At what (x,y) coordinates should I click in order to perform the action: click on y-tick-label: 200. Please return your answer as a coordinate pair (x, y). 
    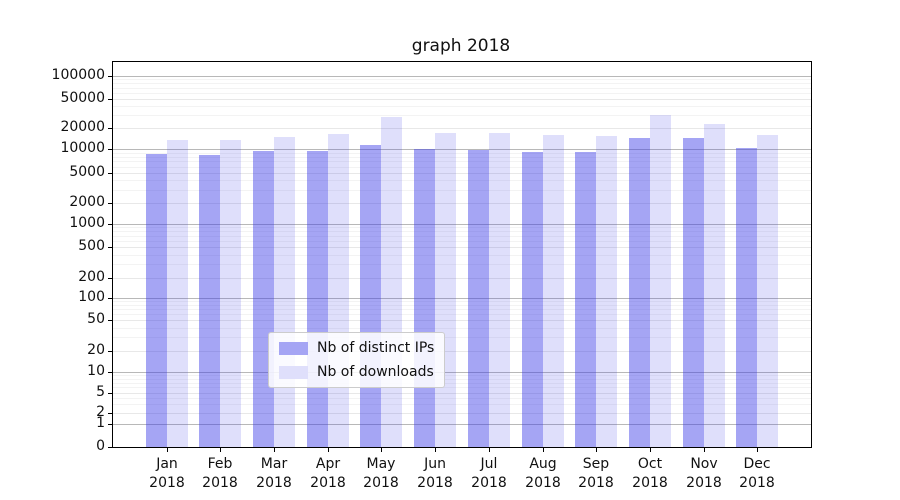
    Looking at the image, I should click on (91, 277).